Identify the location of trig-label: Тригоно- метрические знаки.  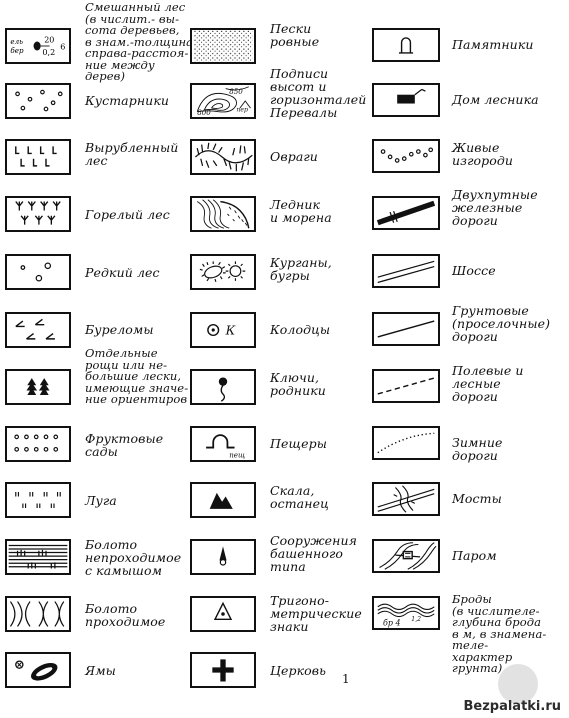
(316, 613).